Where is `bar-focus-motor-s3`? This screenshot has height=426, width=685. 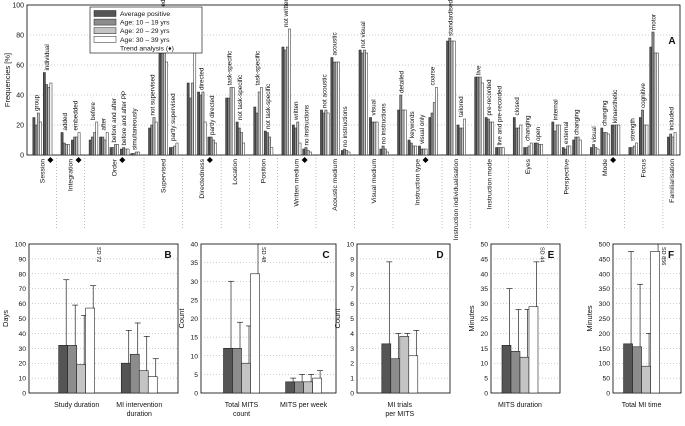 bar-focus-motor-s3 is located at coordinates (657, 104).